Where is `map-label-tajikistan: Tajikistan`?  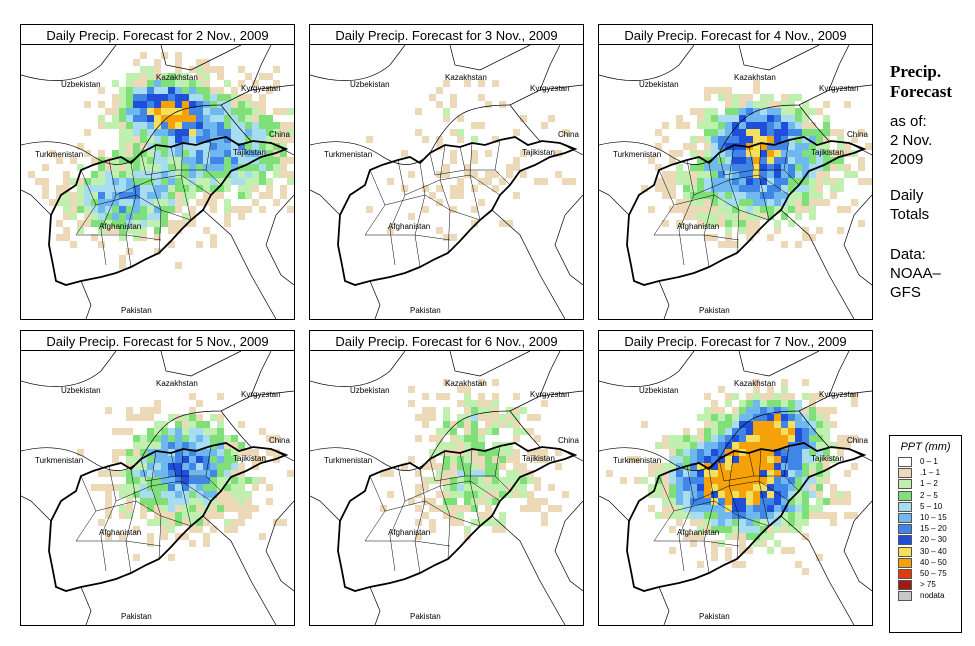 map-label-tajikistan: Tajikistan is located at coordinates (827, 152).